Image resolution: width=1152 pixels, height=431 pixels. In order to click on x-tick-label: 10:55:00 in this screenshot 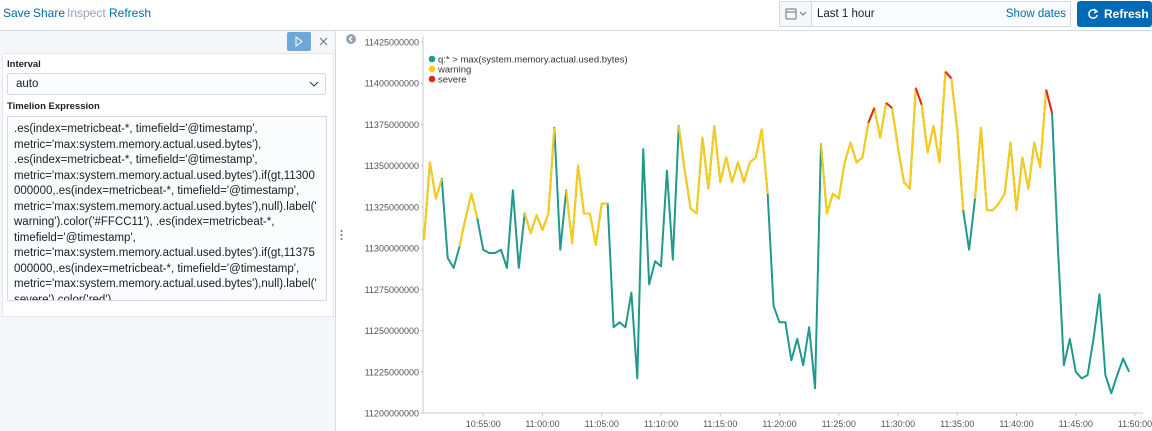, I will do `click(483, 424)`.